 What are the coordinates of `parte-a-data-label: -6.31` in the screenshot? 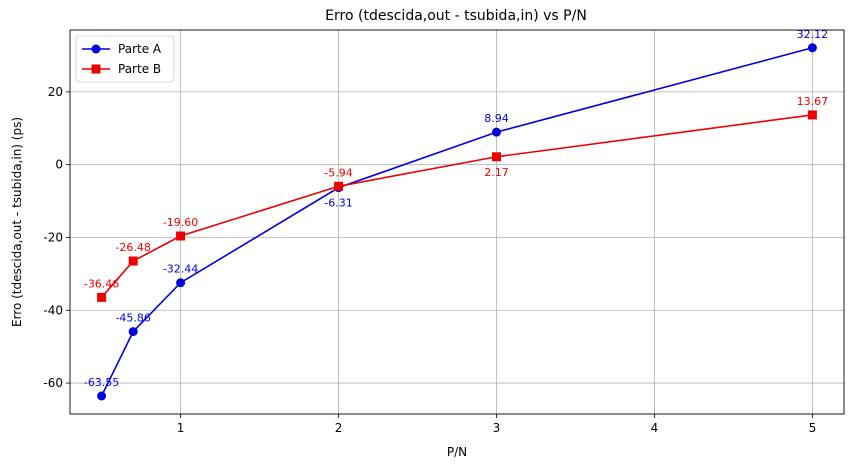 It's located at (338, 203).